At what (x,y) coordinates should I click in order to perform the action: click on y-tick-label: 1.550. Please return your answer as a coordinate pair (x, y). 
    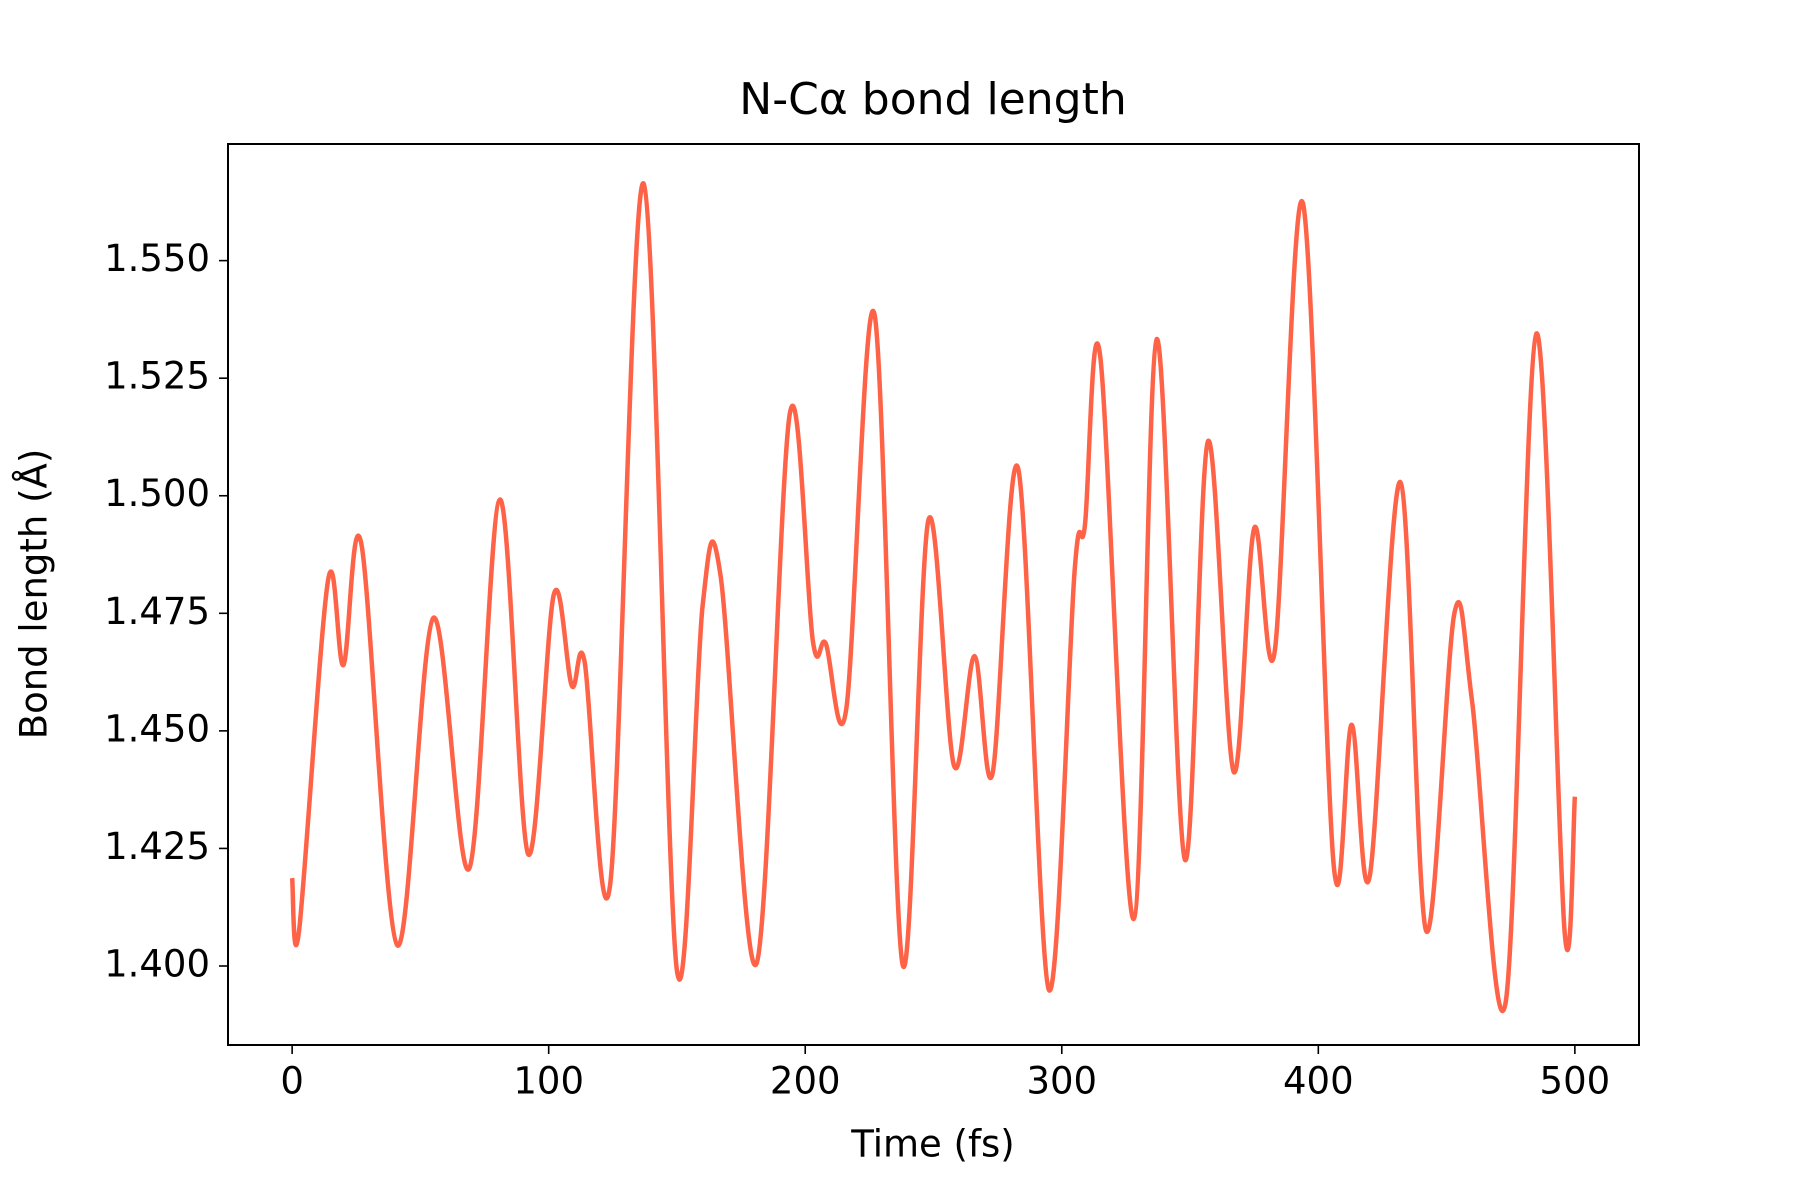
    Looking at the image, I should click on (157, 258).